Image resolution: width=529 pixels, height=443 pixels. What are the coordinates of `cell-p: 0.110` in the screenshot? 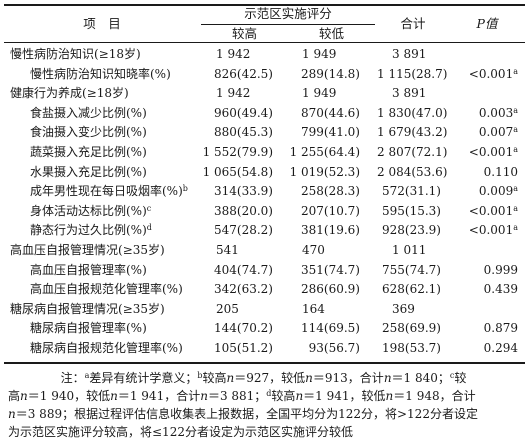 It's located at (500, 171).